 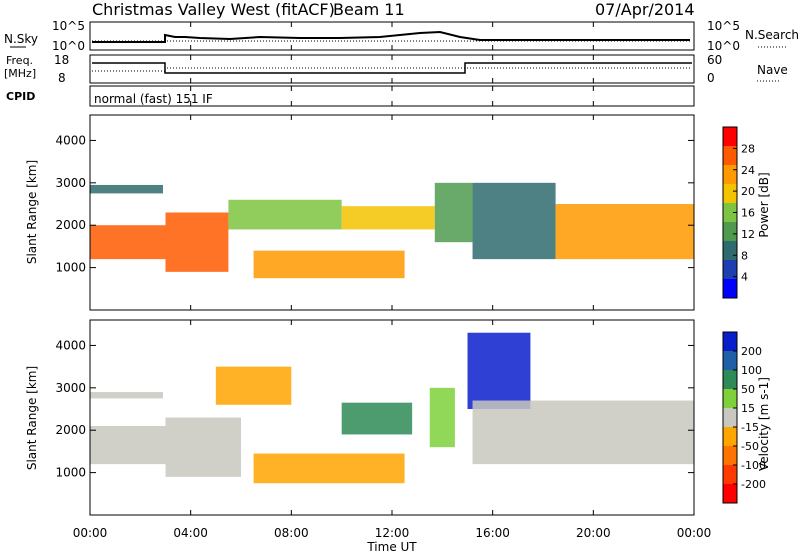 What do you see at coordinates (492, 533) in the screenshot?
I see `x-tick-label: 16:00` at bounding box center [492, 533].